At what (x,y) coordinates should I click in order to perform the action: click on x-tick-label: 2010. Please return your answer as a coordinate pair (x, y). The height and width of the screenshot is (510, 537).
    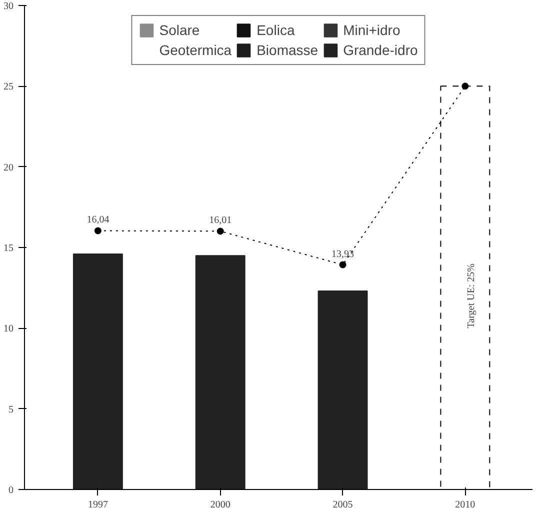
    Looking at the image, I should click on (465, 505).